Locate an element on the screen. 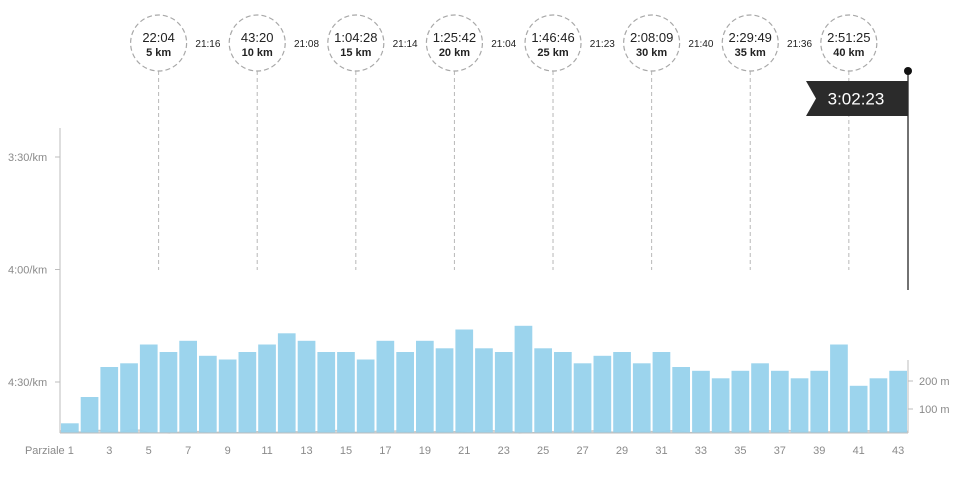 The image size is (964, 480). elevation-tick-label: 200 m is located at coordinates (934, 382).